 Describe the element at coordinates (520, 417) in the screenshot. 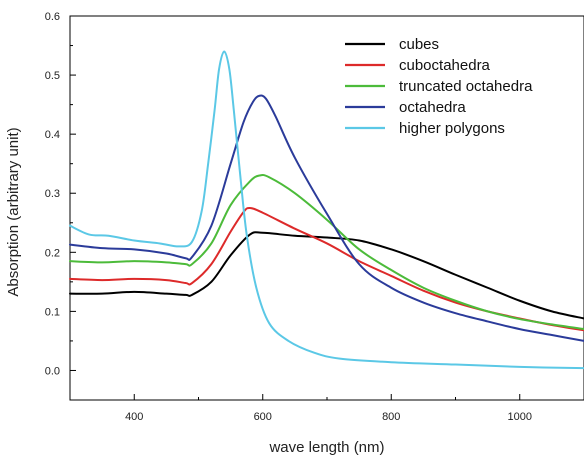

I see `x-tick-label: 1000` at that location.